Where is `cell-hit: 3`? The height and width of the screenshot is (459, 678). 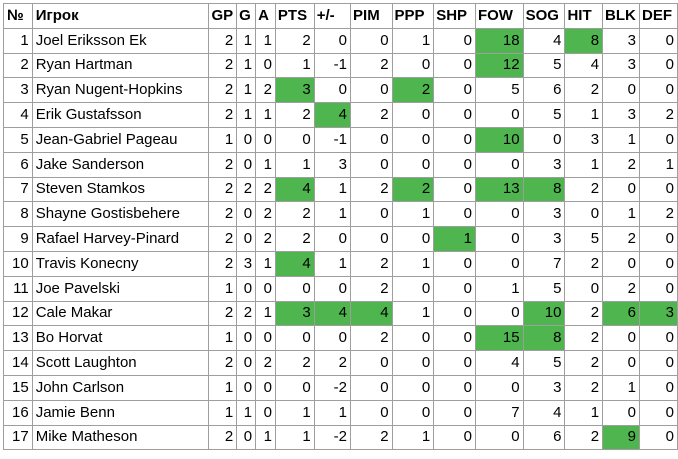
cell-hit: 3 is located at coordinates (584, 139).